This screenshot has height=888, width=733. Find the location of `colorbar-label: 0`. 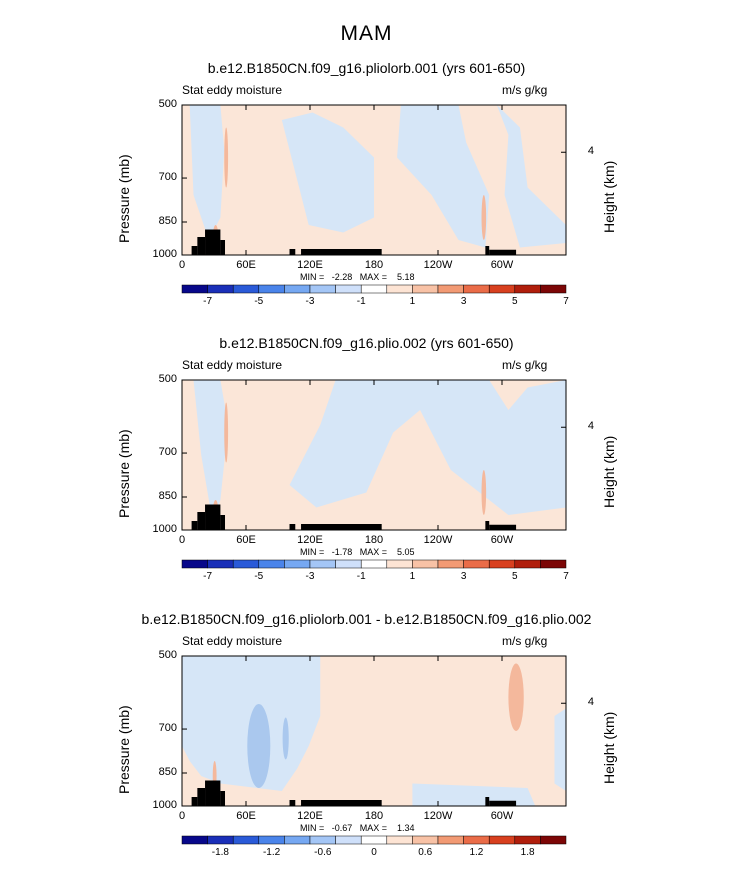

colorbar-label: 0 is located at coordinates (374, 852).